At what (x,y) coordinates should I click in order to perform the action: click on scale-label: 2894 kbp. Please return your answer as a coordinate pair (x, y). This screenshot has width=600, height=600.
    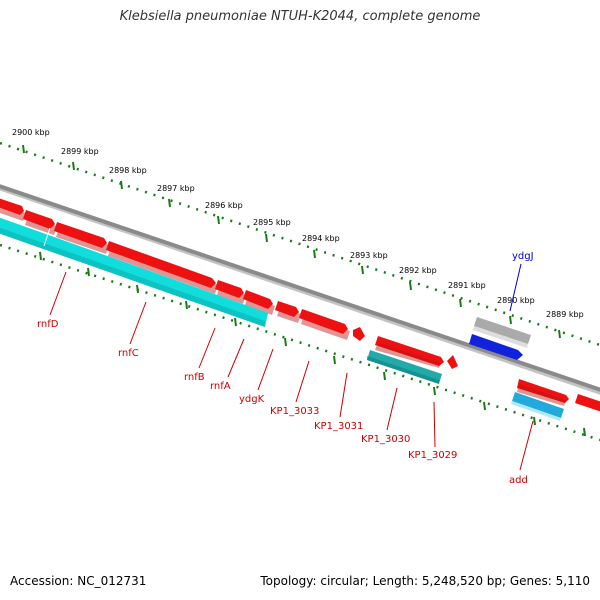
    Looking at the image, I should click on (321, 238).